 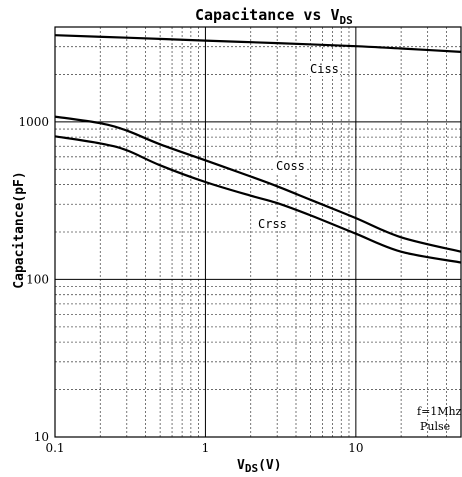 What do you see at coordinates (259, 466) in the screenshot?
I see `x-axis-label: VDS(V)` at bounding box center [259, 466].